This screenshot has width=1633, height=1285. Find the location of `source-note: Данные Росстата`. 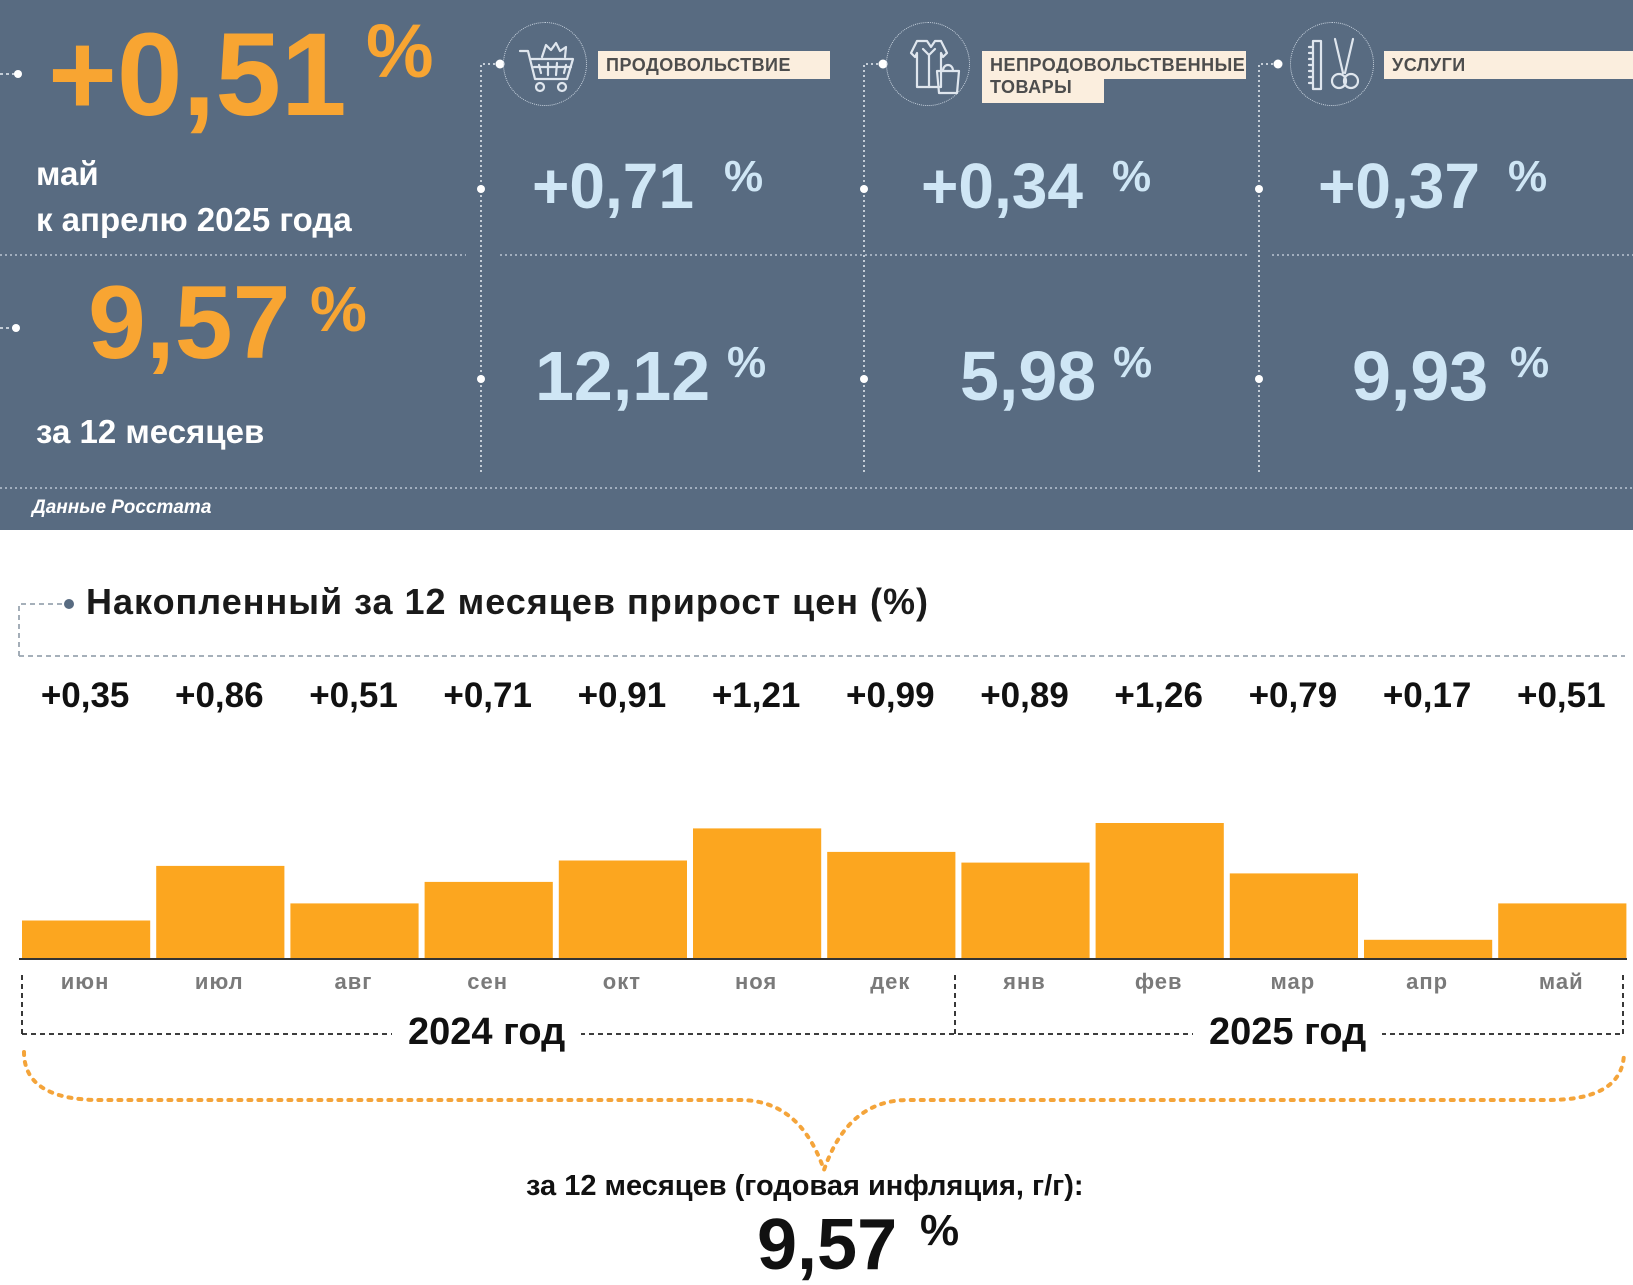

source-note: Данные Росстата is located at coordinates (122, 507).